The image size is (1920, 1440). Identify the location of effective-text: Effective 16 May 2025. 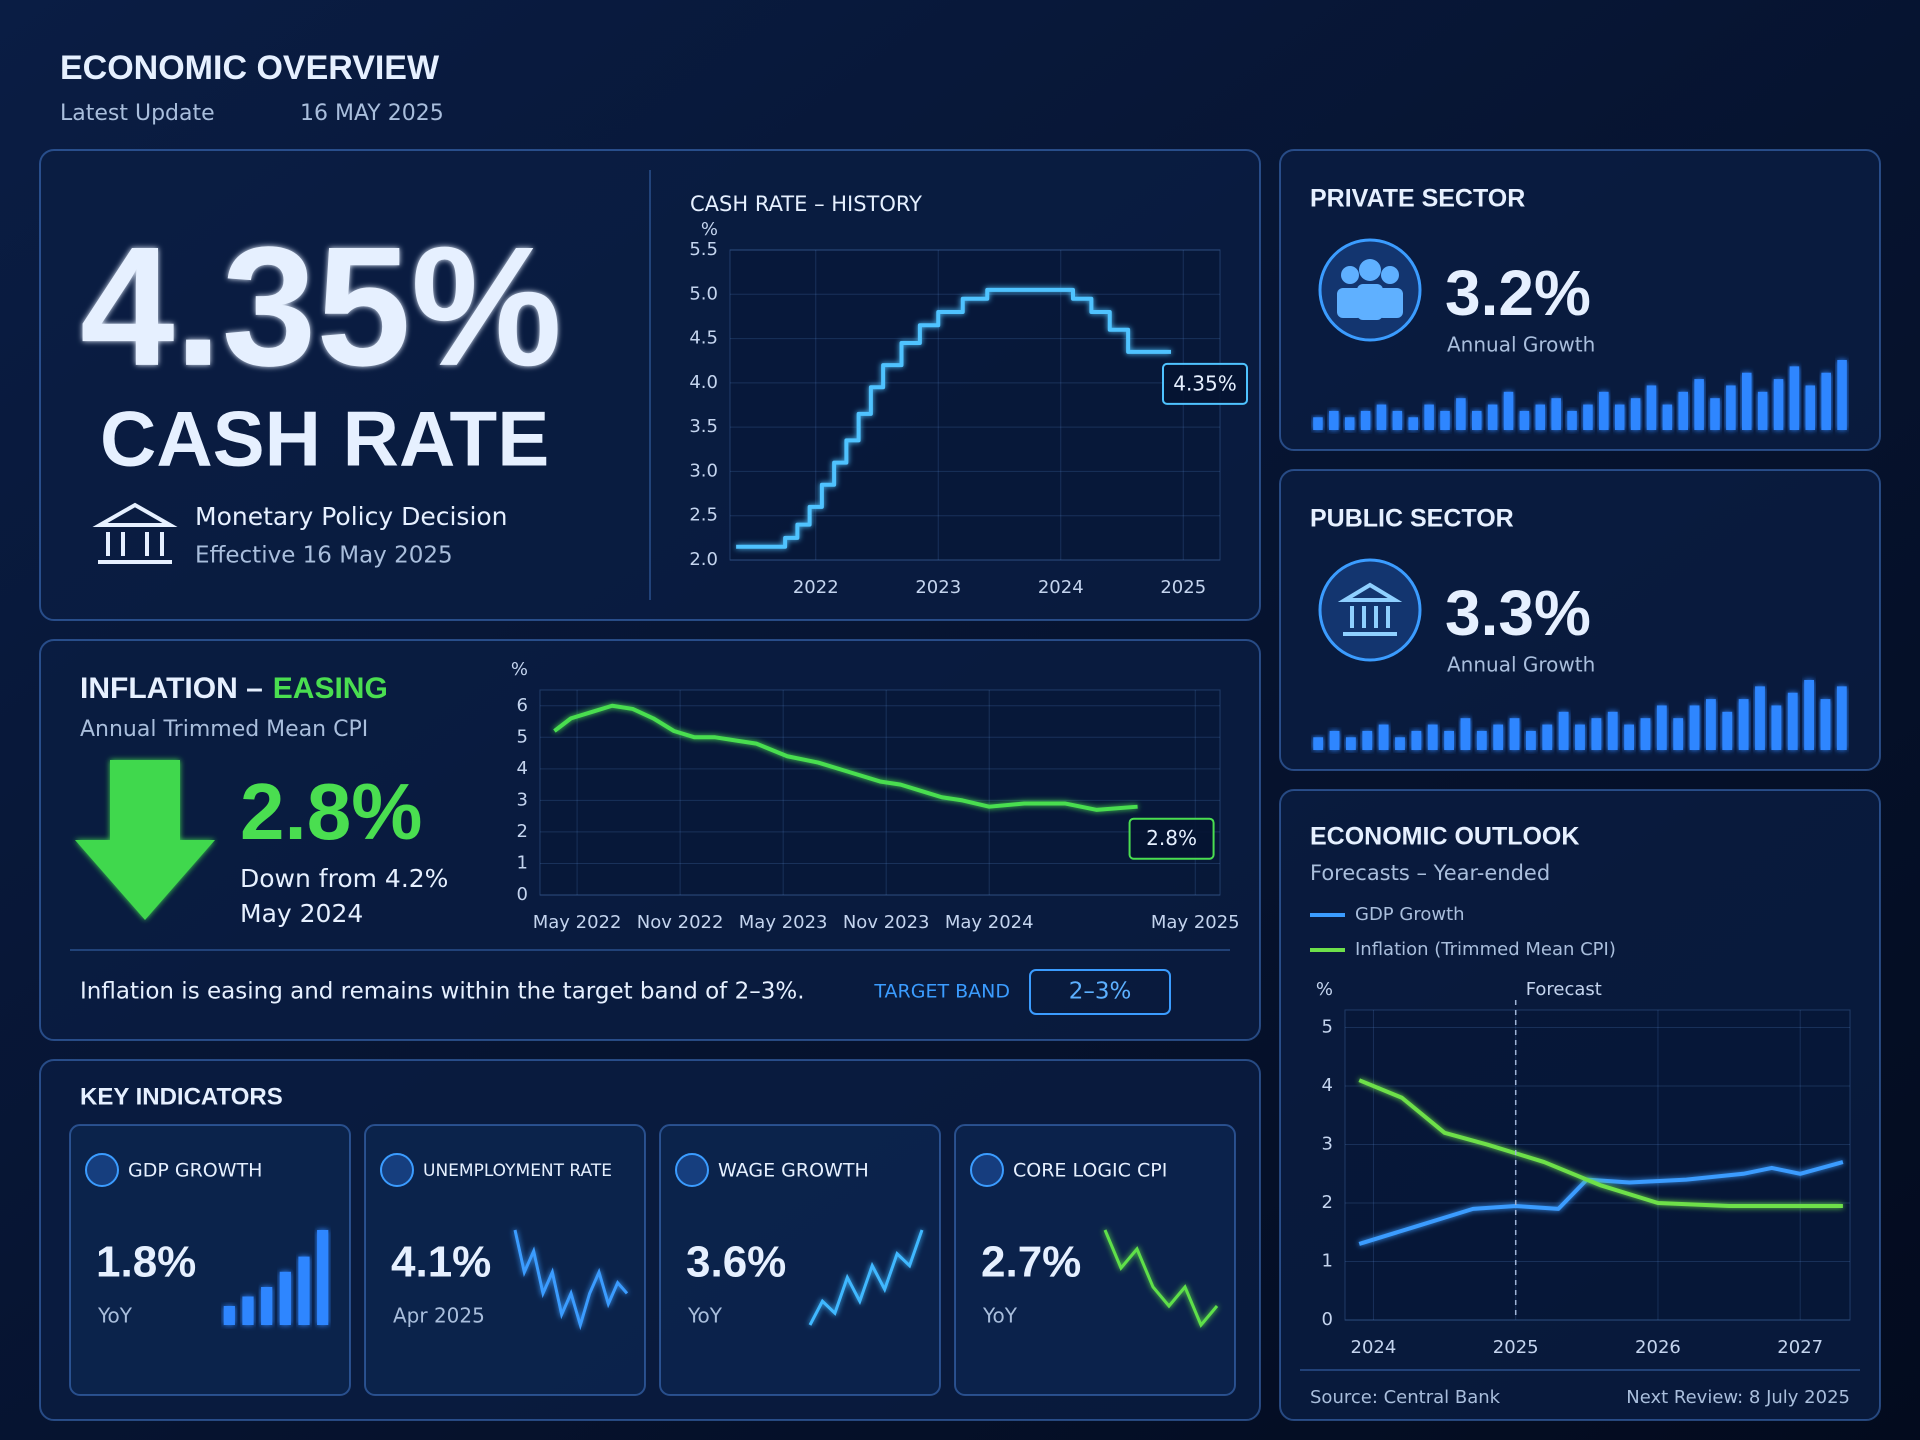
(324, 556).